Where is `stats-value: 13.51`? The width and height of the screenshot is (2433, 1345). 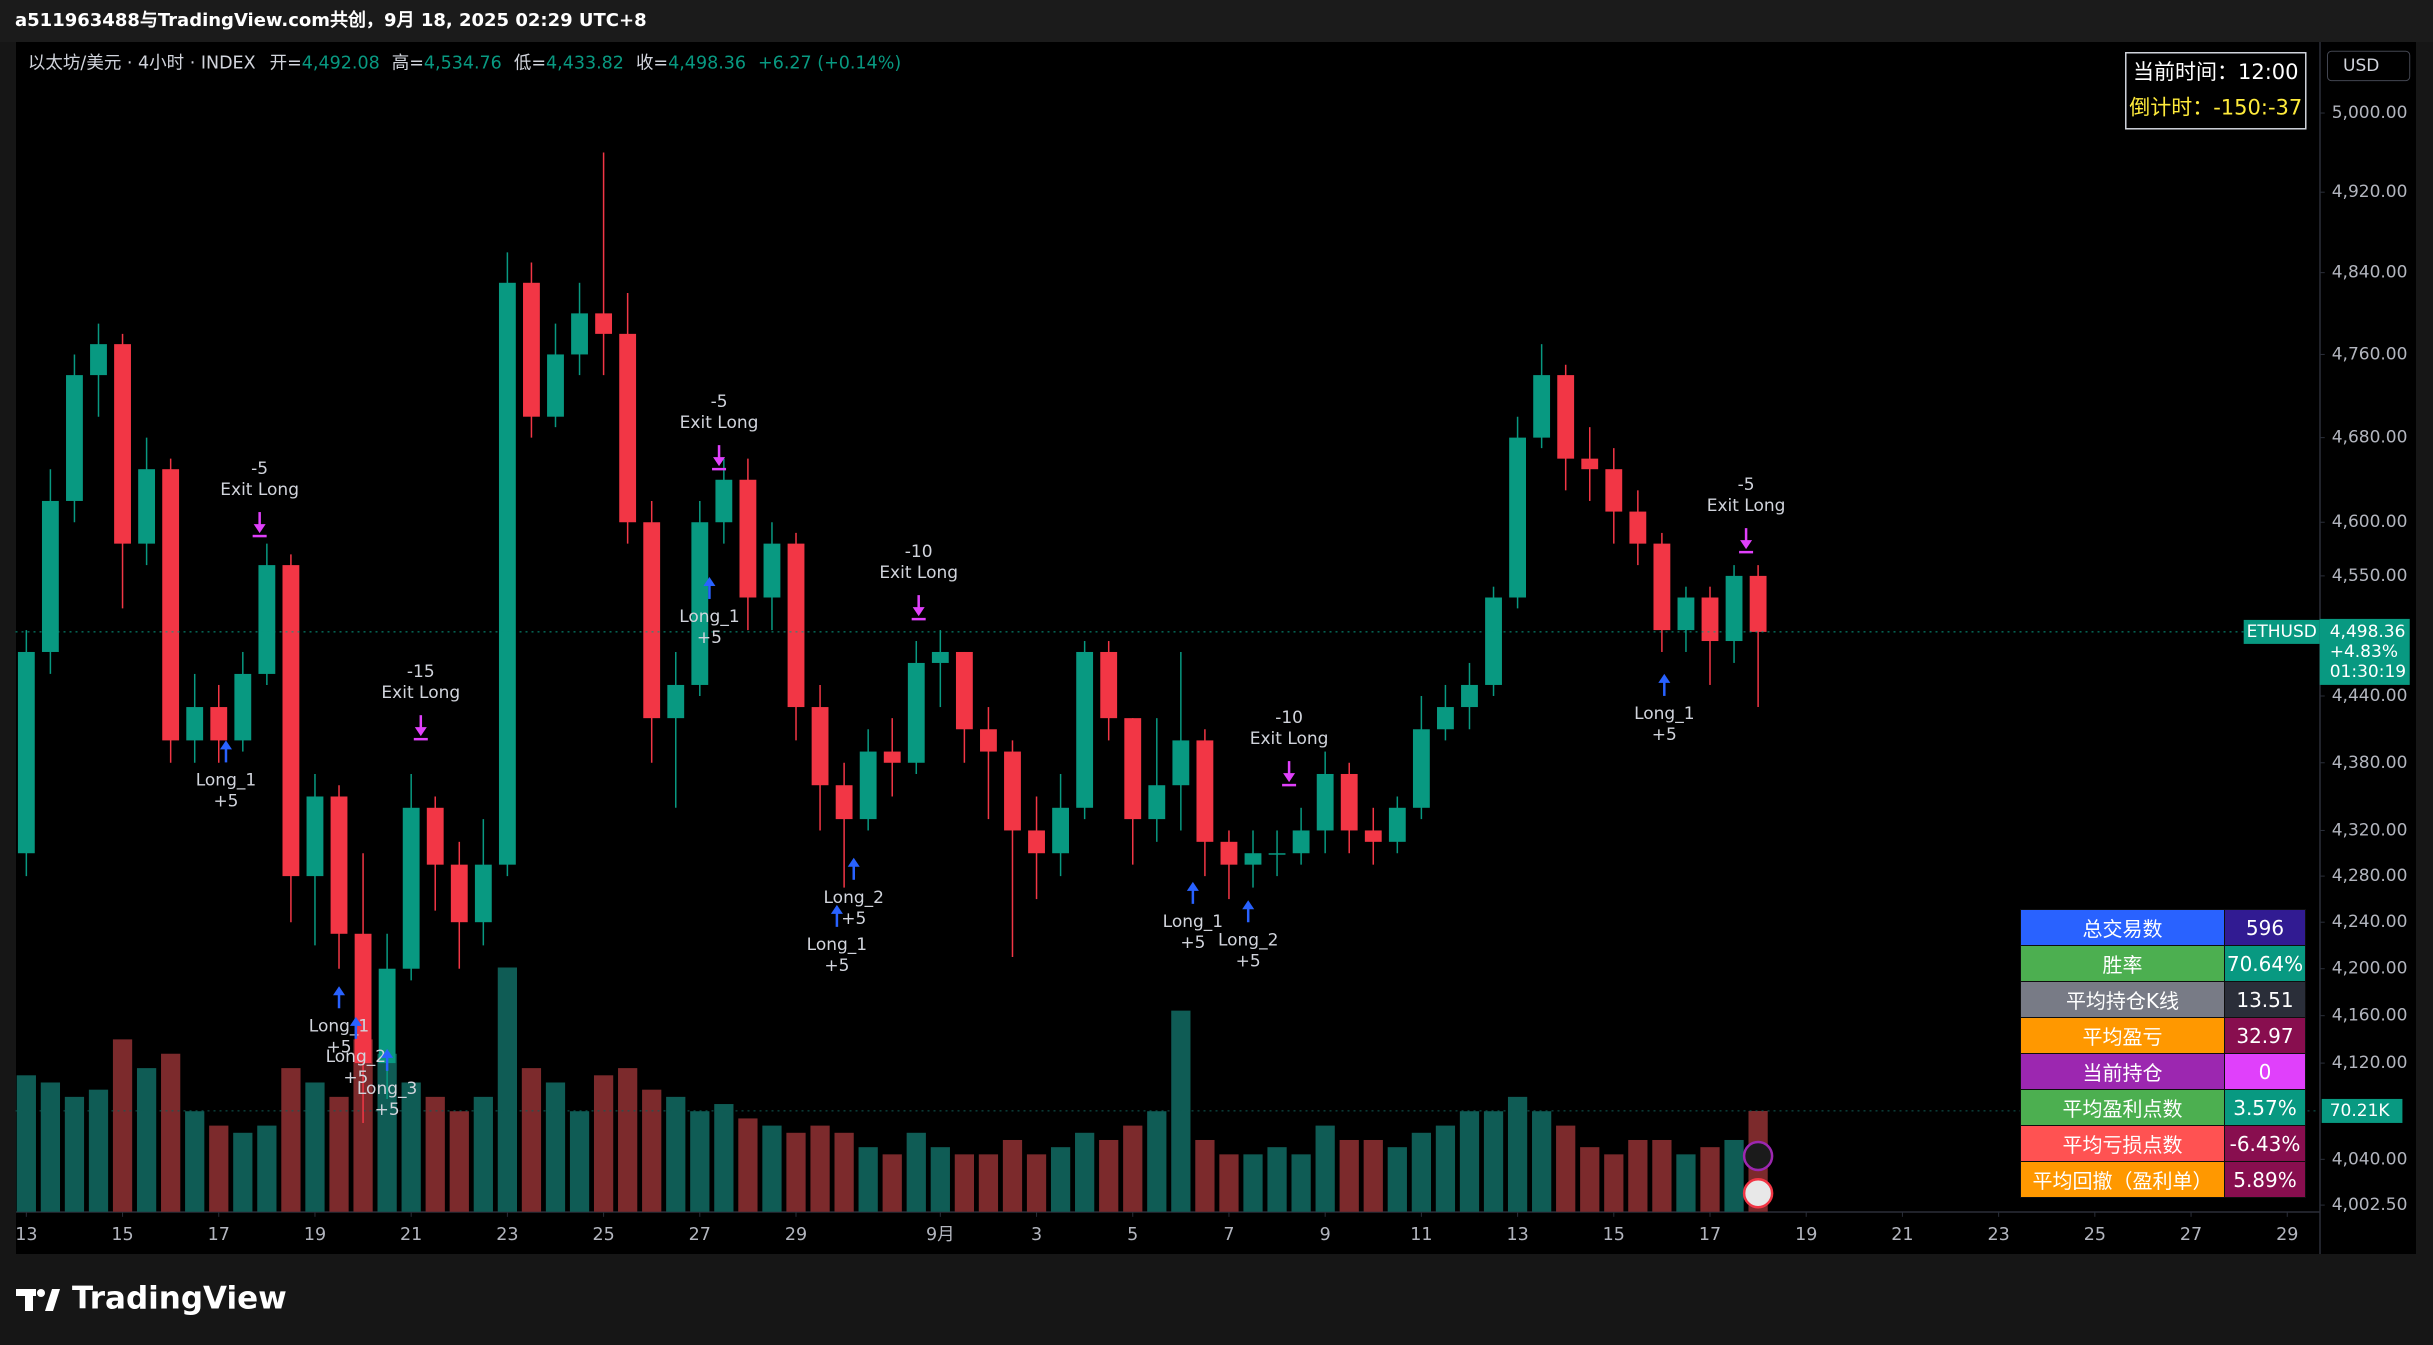
stats-value: 13.51 is located at coordinates (2265, 999).